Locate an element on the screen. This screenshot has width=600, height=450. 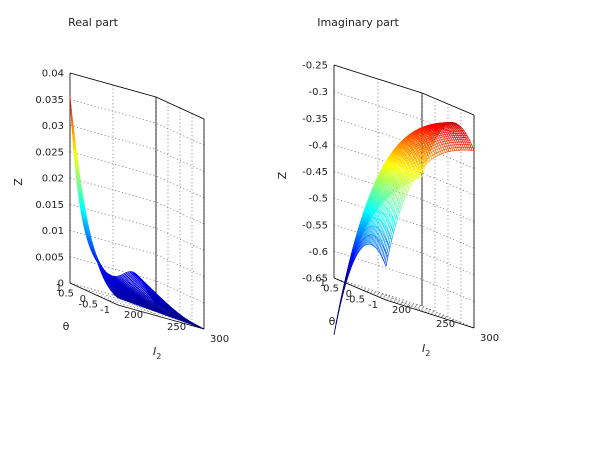
y-tick-label: -1 is located at coordinates (105, 310).